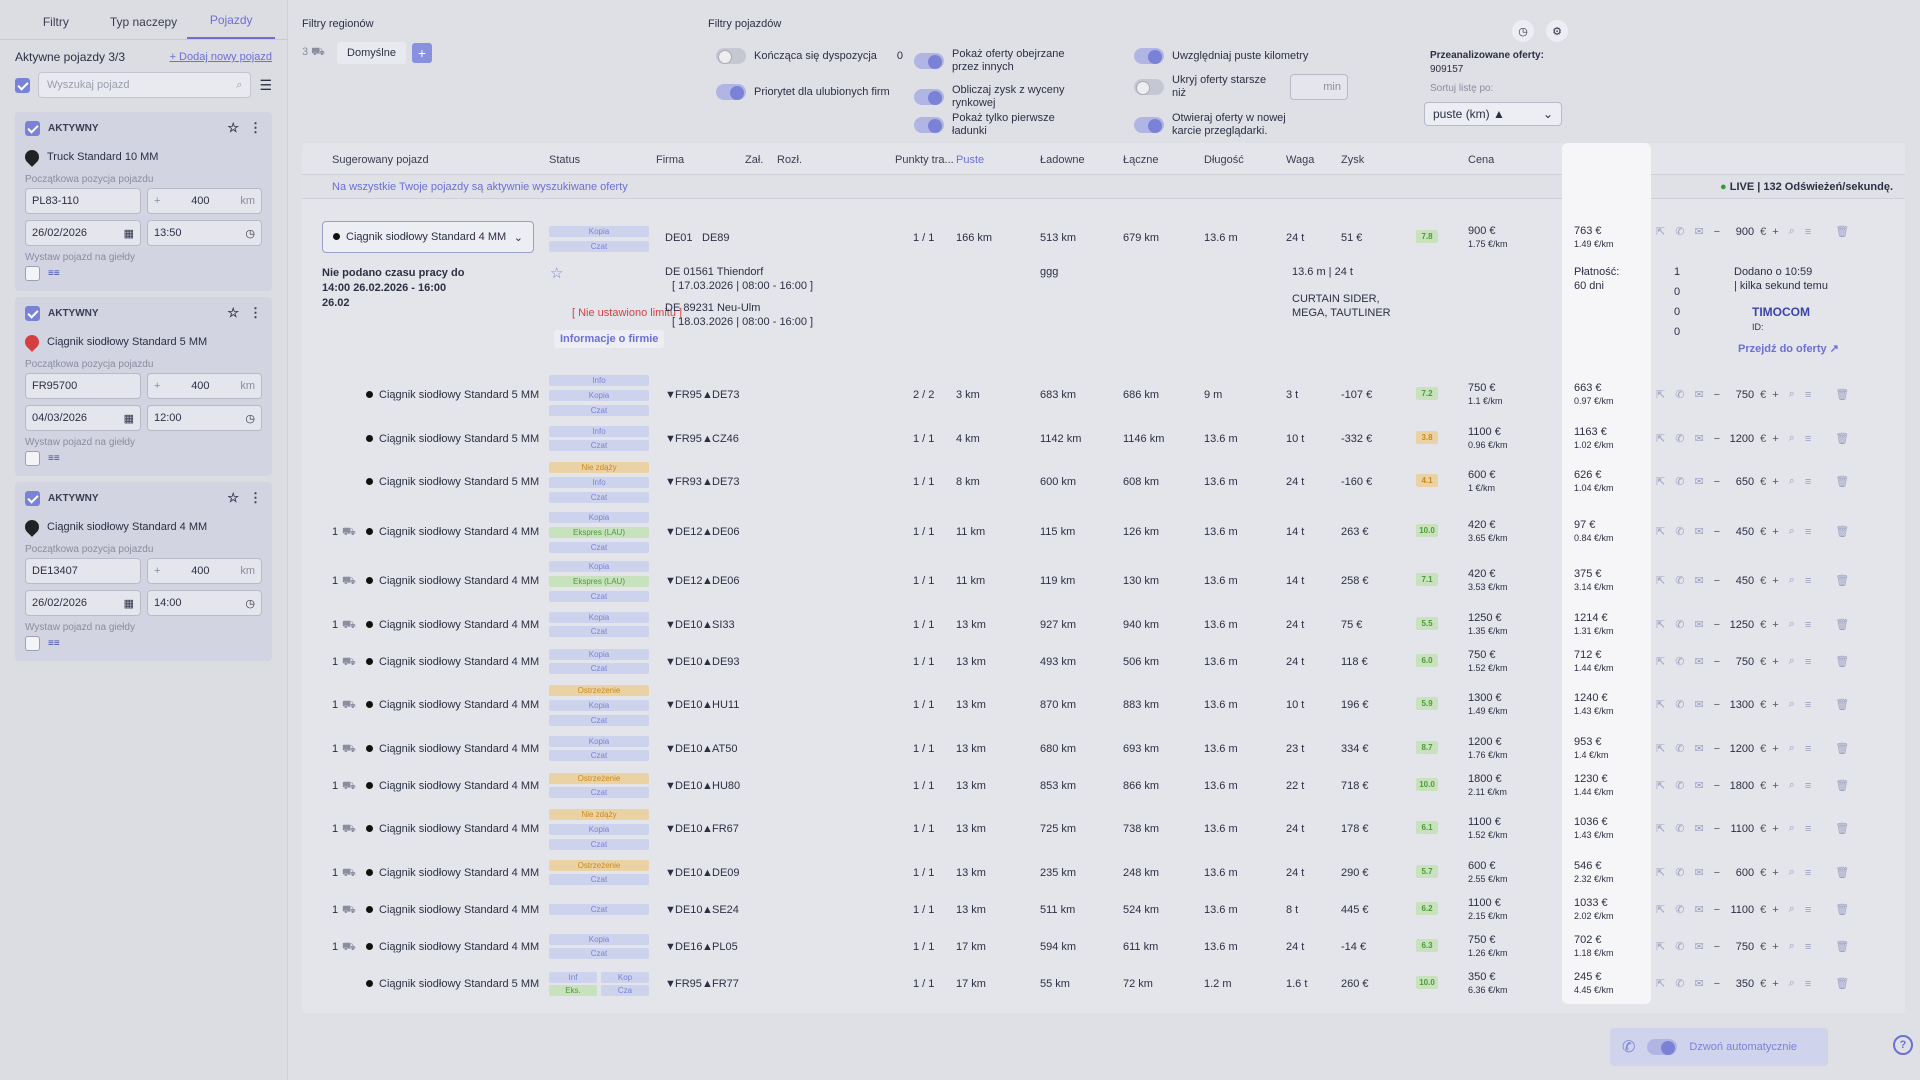  I want to click on column-header: Łączne, so click(1141, 160).